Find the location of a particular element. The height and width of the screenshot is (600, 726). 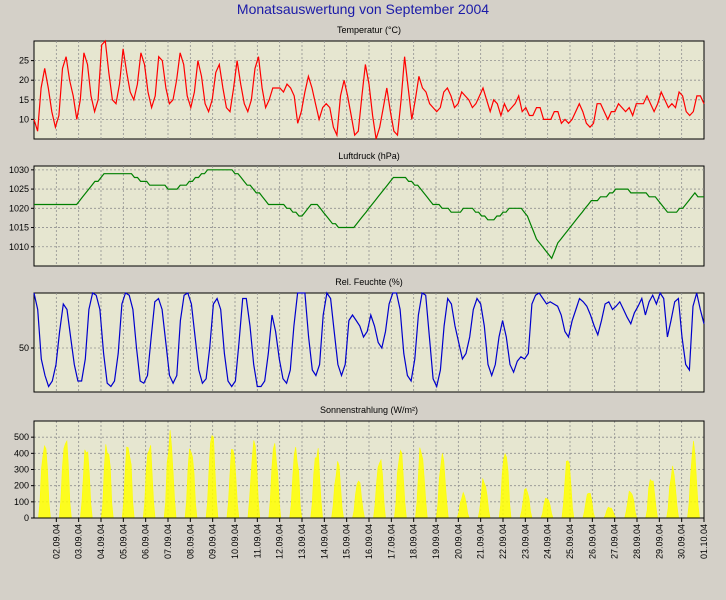

y-tick-label-temperature: 10 is located at coordinates (24, 119).